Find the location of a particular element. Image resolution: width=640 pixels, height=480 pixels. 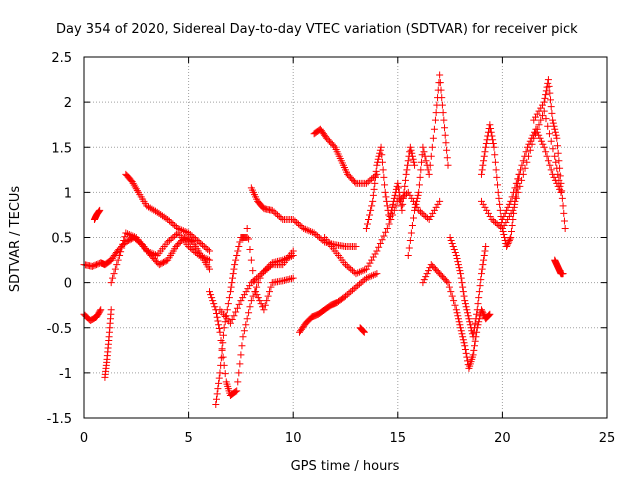

series-trace-g is located at coordinates (251, 323).